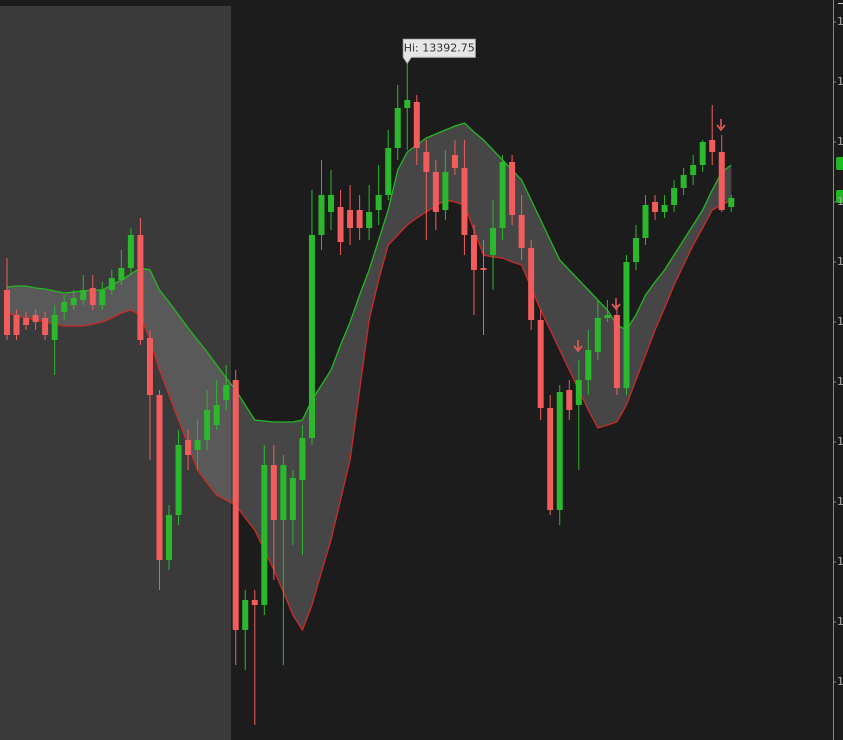 The image size is (843, 740). Describe the element at coordinates (840, 561) in the screenshot. I see `y-tick-label: 12894` at that location.